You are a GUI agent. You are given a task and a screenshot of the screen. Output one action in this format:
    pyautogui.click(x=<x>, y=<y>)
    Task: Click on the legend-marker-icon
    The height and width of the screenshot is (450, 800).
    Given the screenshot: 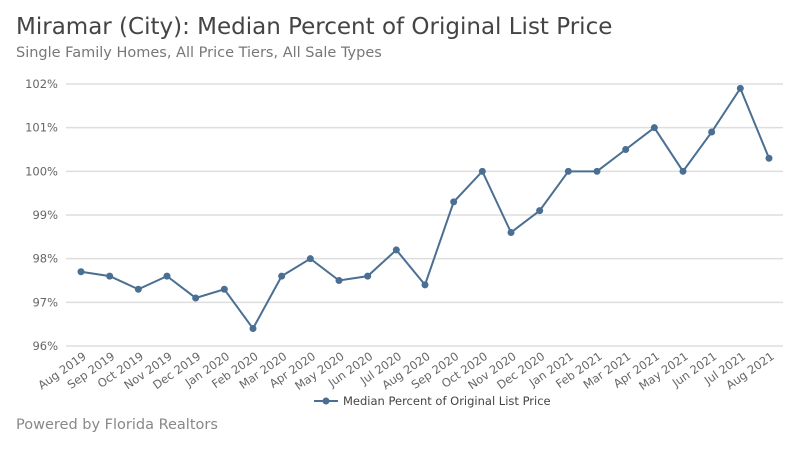 What is the action you would take?
    pyautogui.click(x=326, y=401)
    